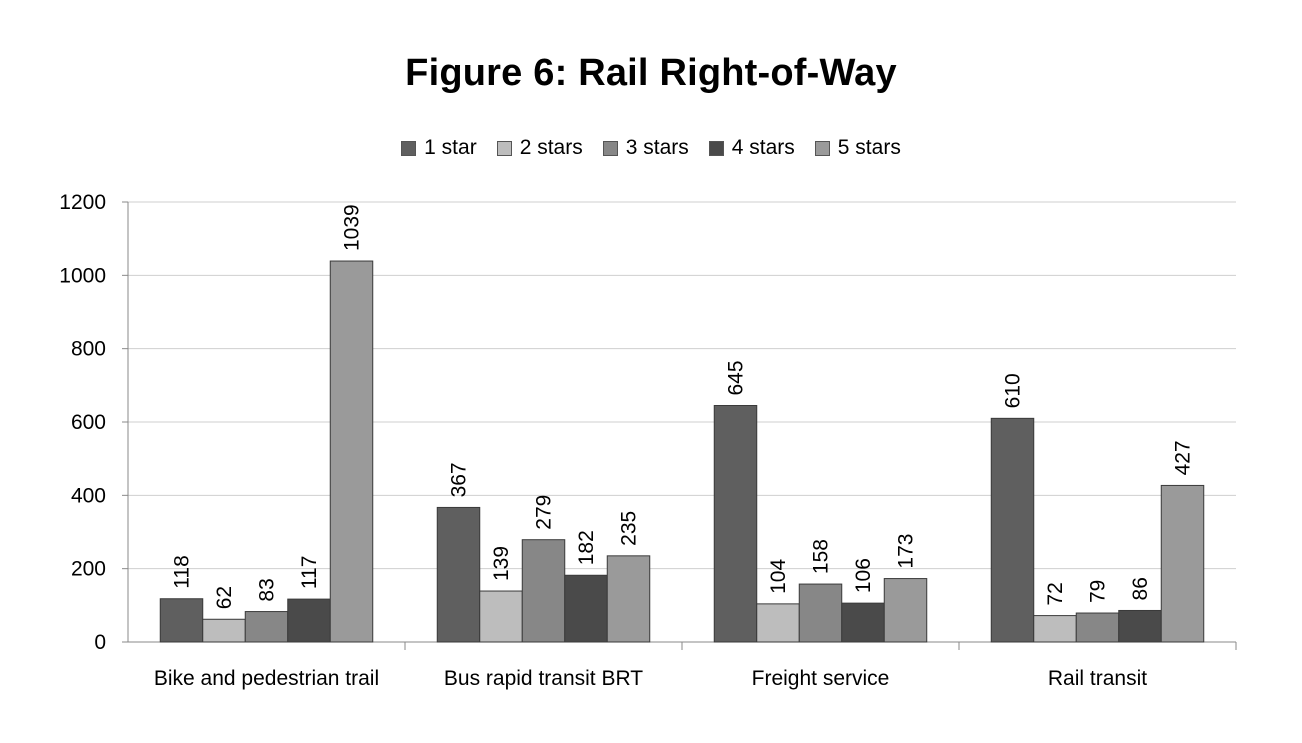 The height and width of the screenshot is (743, 1302). I want to click on data-label: 645, so click(736, 377).